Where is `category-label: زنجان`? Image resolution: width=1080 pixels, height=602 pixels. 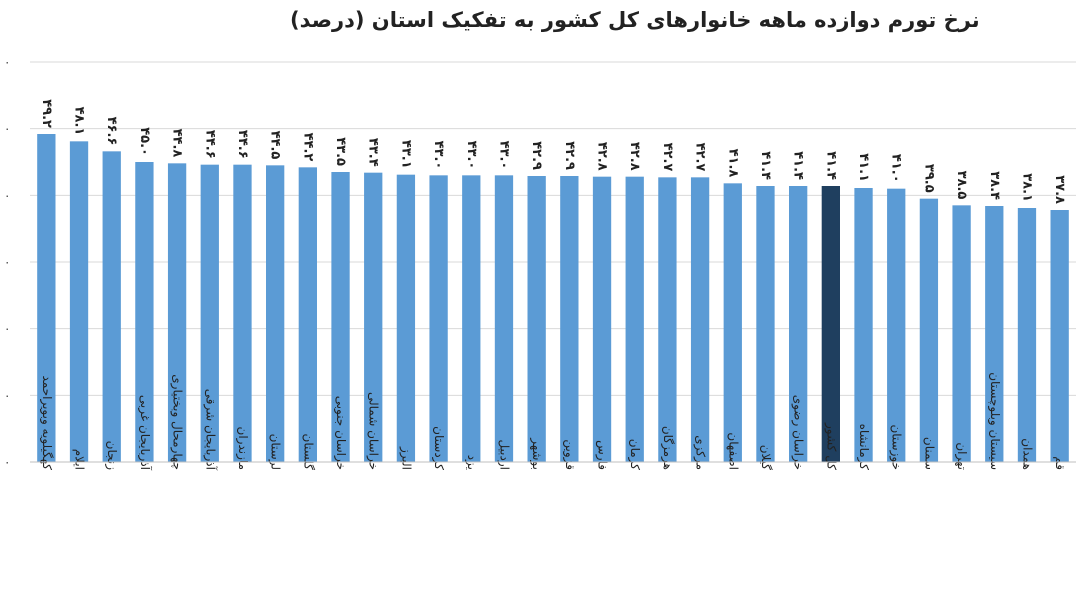
category-label: زنجان is located at coordinates (111, 456).